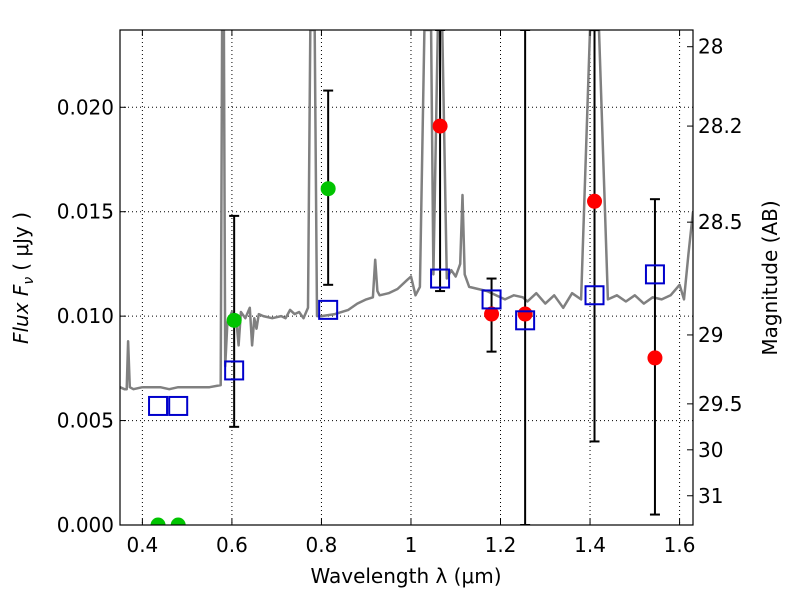  What do you see at coordinates (710, 496) in the screenshot?
I see `right-tick-label: 31` at bounding box center [710, 496].